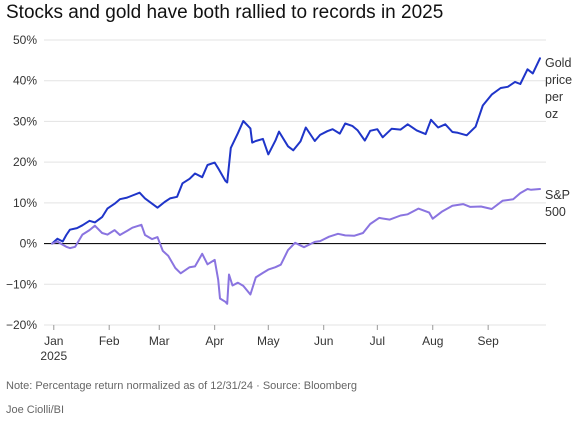 Image resolution: width=580 pixels, height=423 pixels. I want to click on series-label: 500, so click(555, 212).